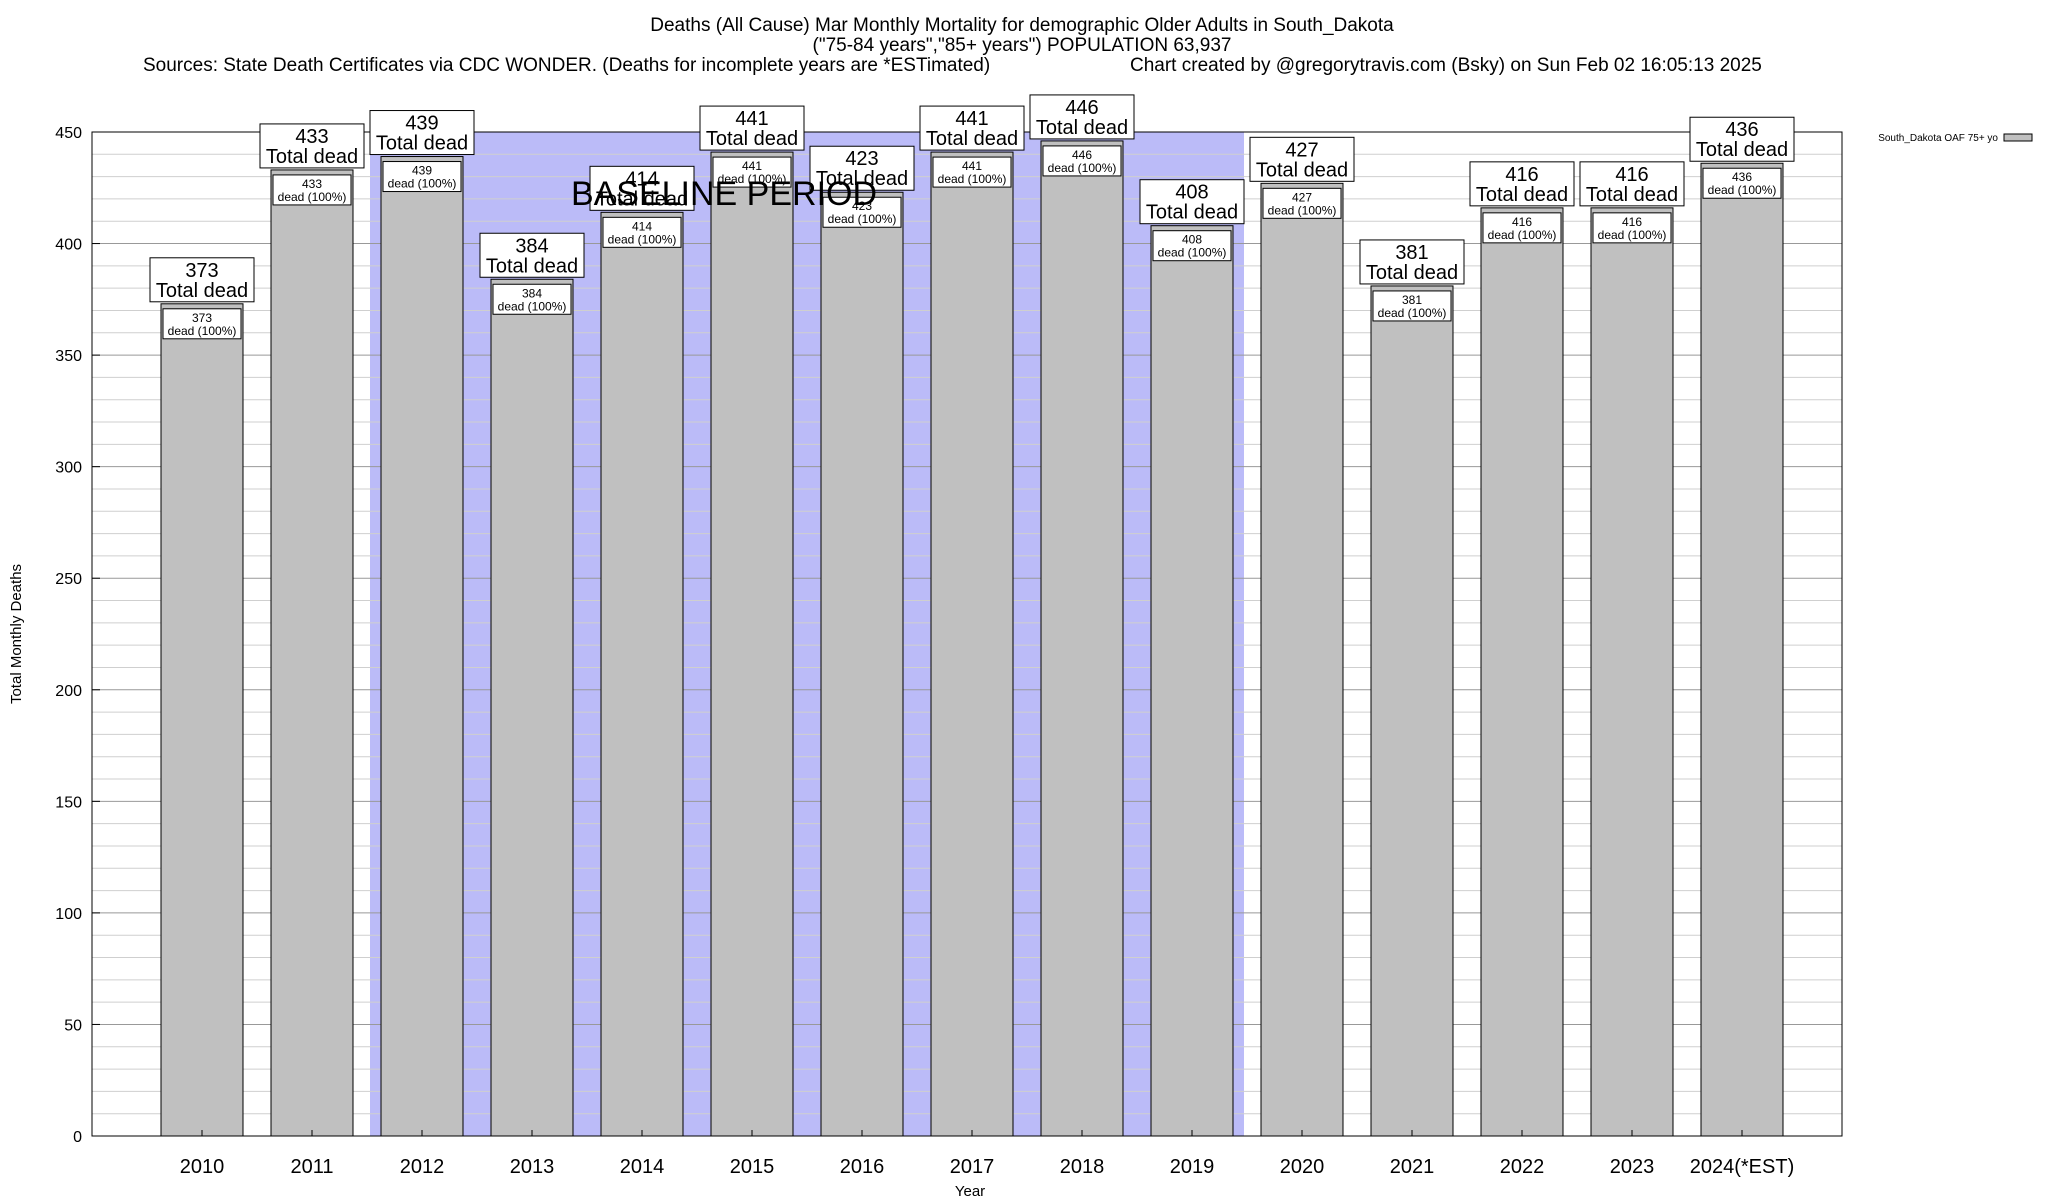  What do you see at coordinates (1301, 150) in the screenshot?
I see `total-value-label: 427` at bounding box center [1301, 150].